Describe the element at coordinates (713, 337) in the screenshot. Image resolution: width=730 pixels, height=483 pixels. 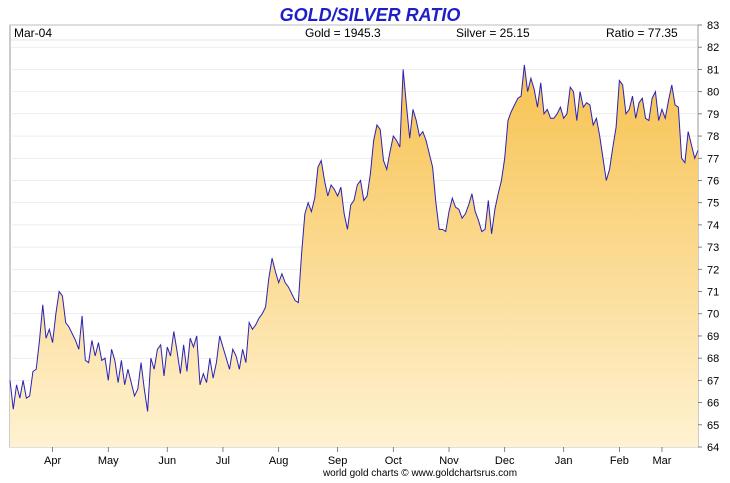
I see `y-tick-label: 69` at that location.